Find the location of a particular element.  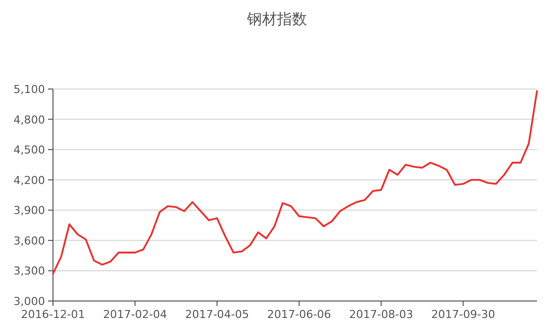

chart-title: 钢材指数 is located at coordinates (276, 19).